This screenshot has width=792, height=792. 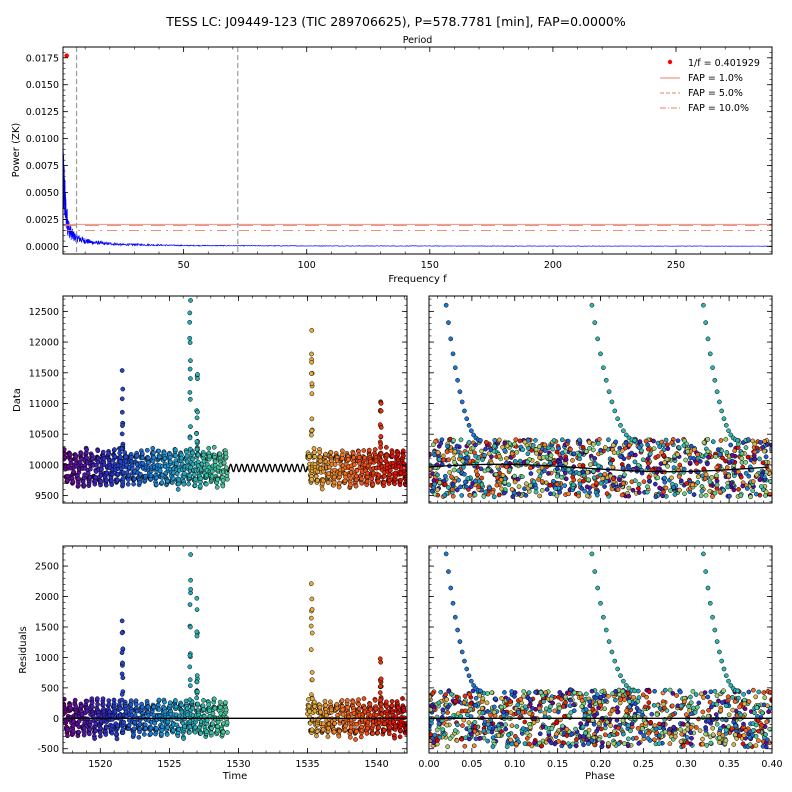 I want to click on legend-fap1-label: FAP = 1.0%, so click(x=715, y=78).